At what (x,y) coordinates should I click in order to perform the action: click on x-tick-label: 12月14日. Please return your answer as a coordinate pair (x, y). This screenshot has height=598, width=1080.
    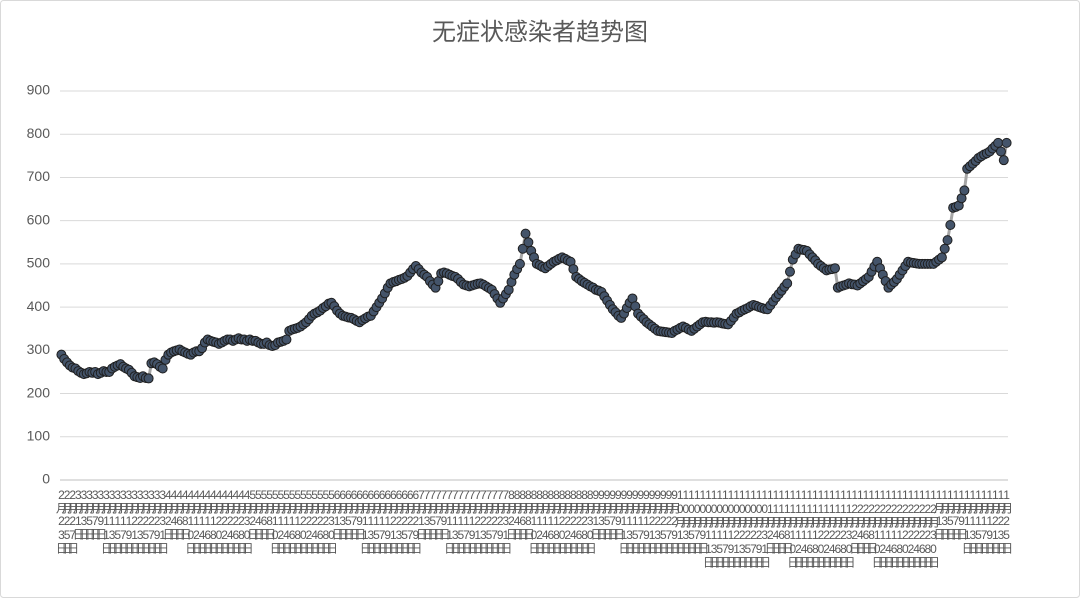
    Looking at the image, I should click on (888, 528).